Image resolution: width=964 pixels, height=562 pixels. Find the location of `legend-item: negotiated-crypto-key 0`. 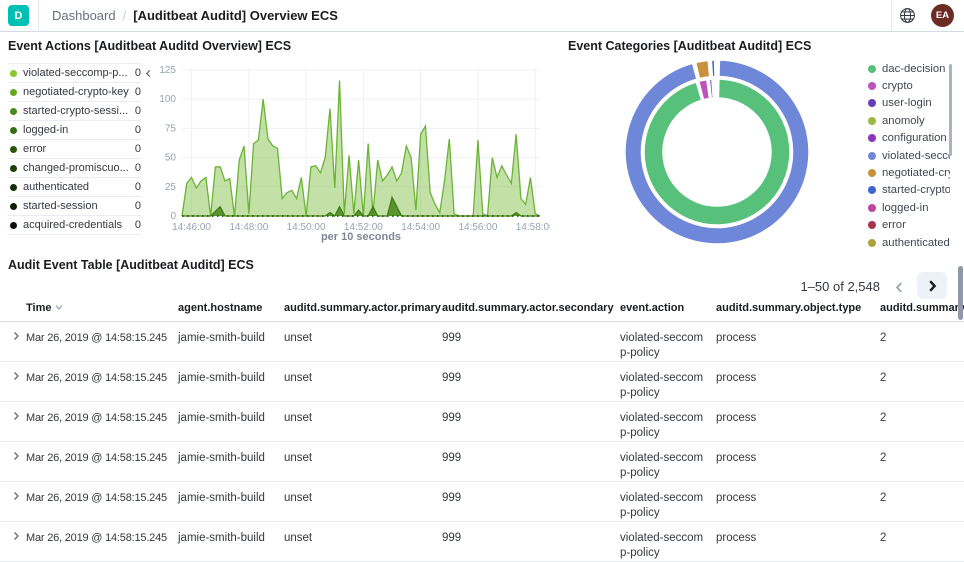

legend-item: negotiated-crypto-key 0 is located at coordinates (74, 92).